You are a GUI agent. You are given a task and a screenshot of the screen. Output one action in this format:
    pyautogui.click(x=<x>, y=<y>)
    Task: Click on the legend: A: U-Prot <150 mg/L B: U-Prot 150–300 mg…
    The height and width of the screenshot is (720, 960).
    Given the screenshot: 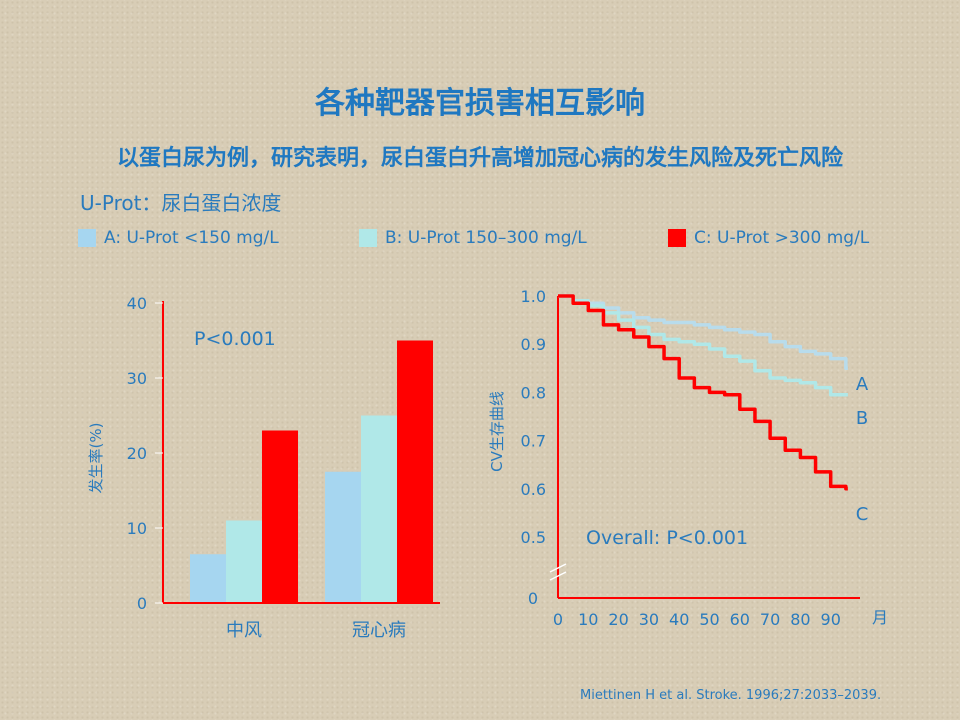 What is the action you would take?
    pyautogui.click(x=480, y=241)
    